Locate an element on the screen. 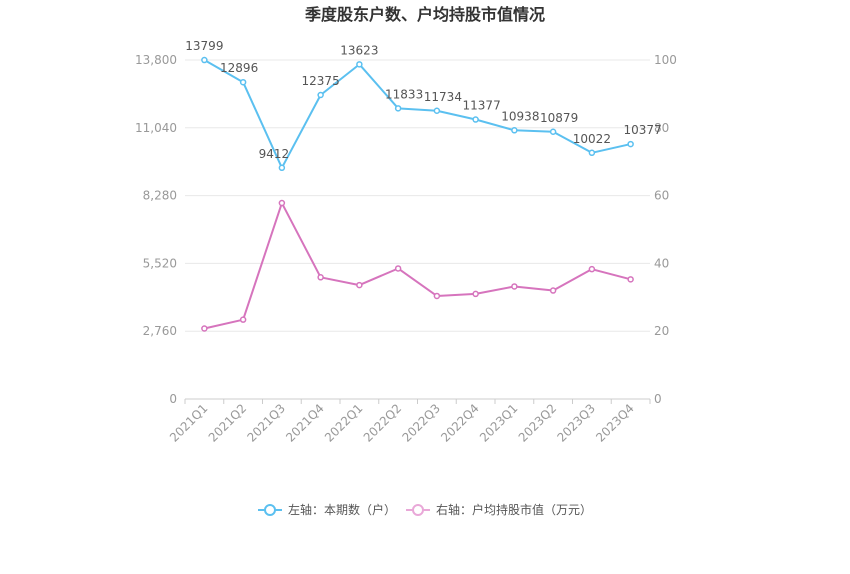 Image resolution: width=850 pixels, height=574 pixels. series-line-right is located at coordinates (417, 266).